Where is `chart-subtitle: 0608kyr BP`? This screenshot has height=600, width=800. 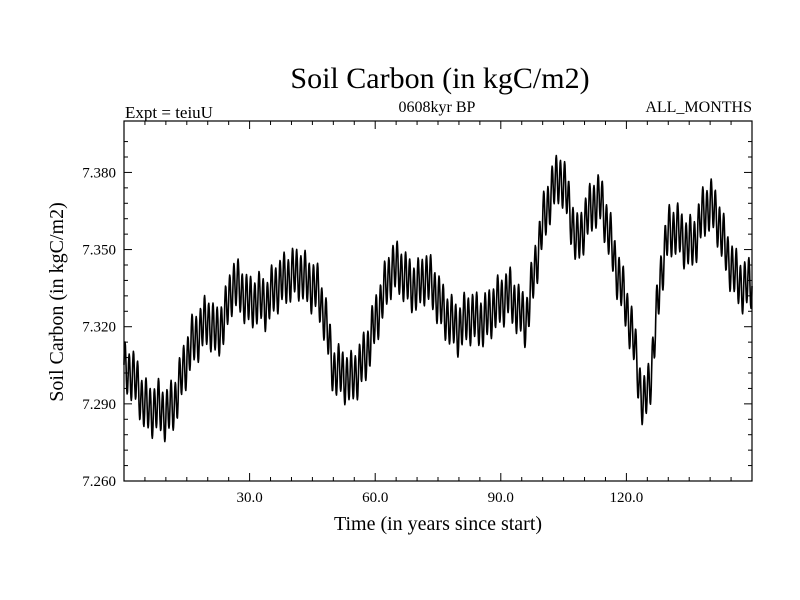
chart-subtitle: 0608kyr BP is located at coordinates (437, 107).